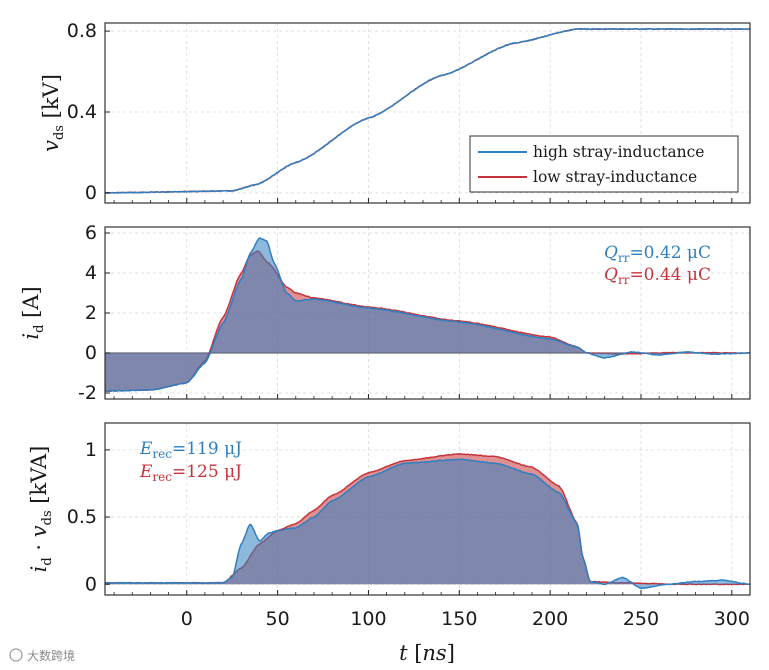 The image size is (769, 670). I want to click on watermark: 大数跨境, so click(42, 655).